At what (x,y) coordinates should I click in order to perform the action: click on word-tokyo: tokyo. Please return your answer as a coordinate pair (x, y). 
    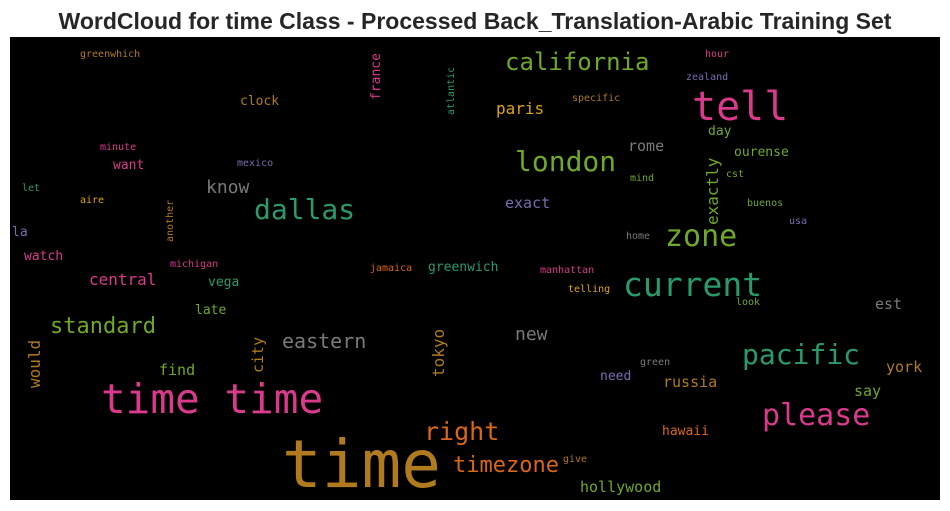
    Looking at the image, I should click on (438, 353).